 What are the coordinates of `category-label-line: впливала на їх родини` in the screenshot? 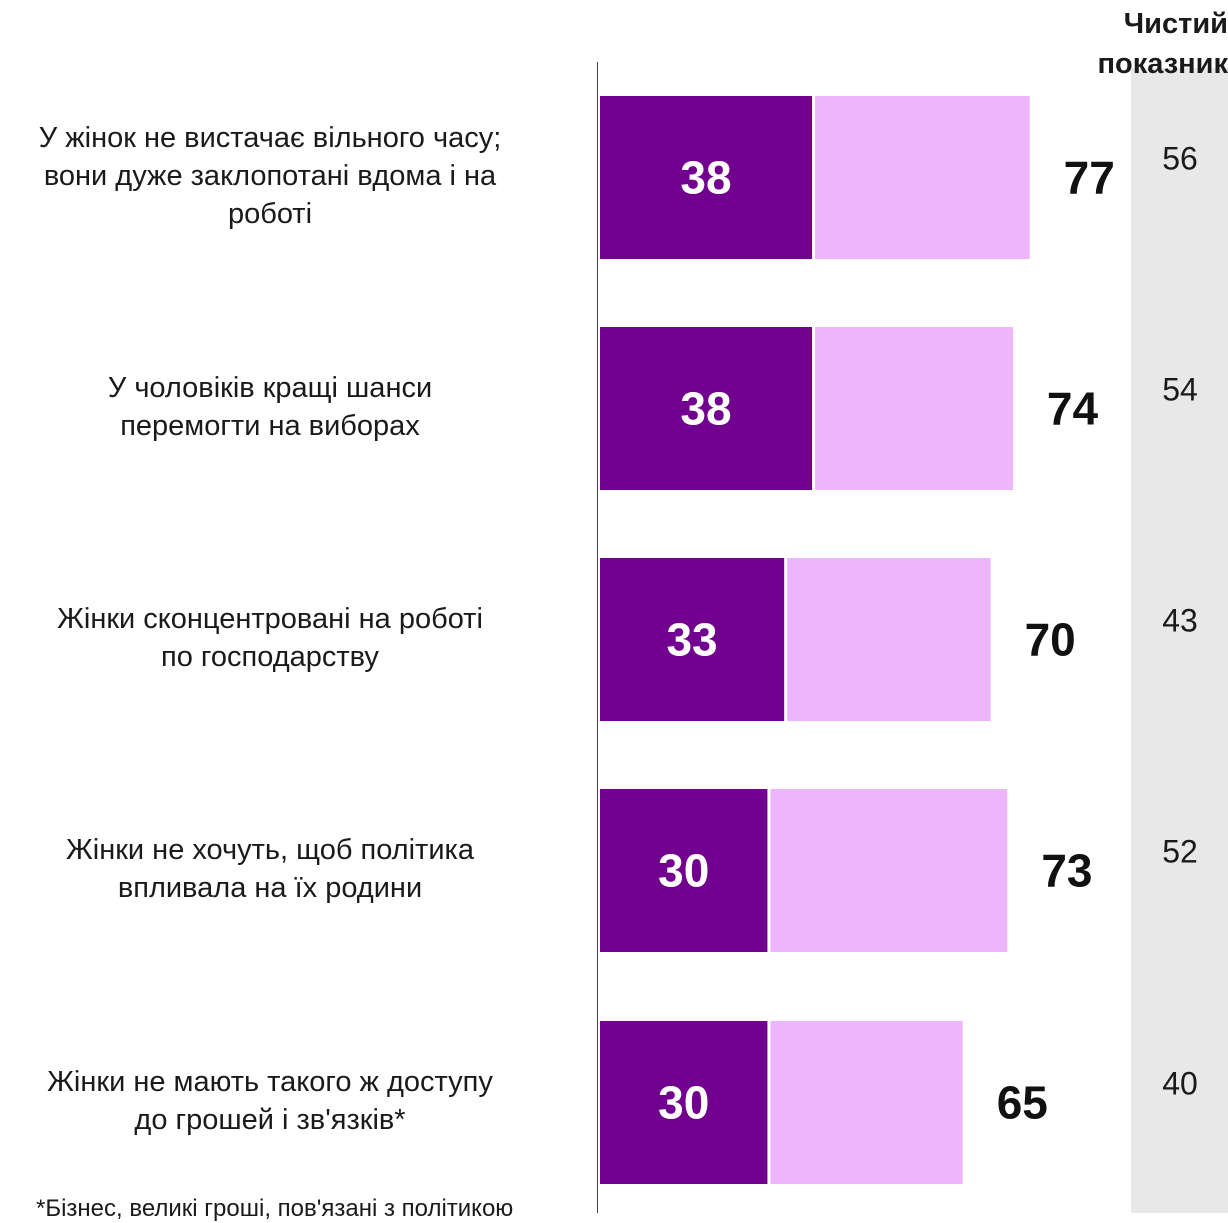 It's located at (270, 887).